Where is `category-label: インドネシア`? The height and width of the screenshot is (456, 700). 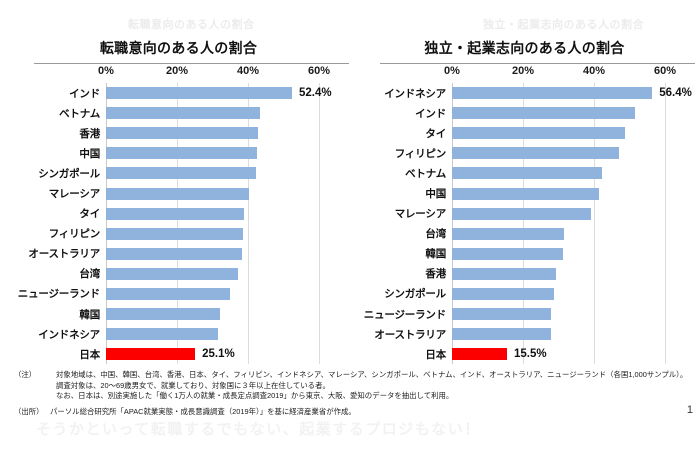
category-label: インドネシア is located at coordinates (415, 93).